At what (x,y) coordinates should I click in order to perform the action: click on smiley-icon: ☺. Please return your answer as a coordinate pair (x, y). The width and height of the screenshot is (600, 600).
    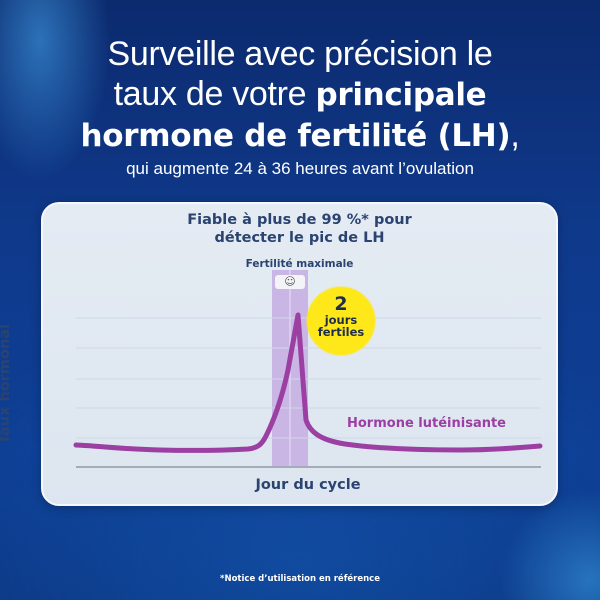
    Looking at the image, I should click on (290, 282).